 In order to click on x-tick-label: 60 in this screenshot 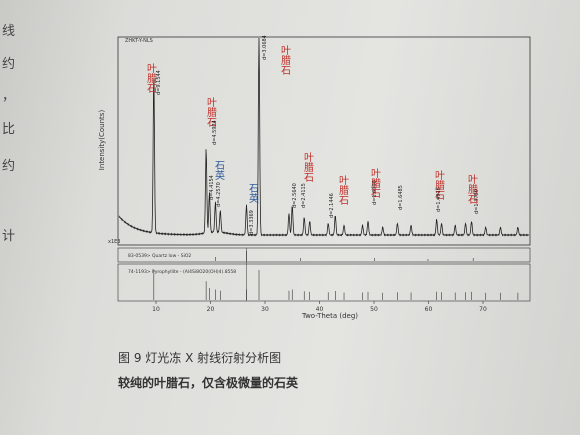, I will do `click(429, 309)`.